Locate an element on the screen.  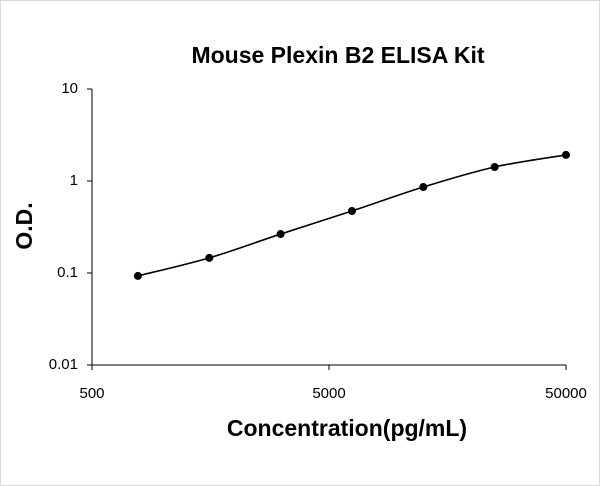
y-tick-label: 0.01 is located at coordinates (63, 364).